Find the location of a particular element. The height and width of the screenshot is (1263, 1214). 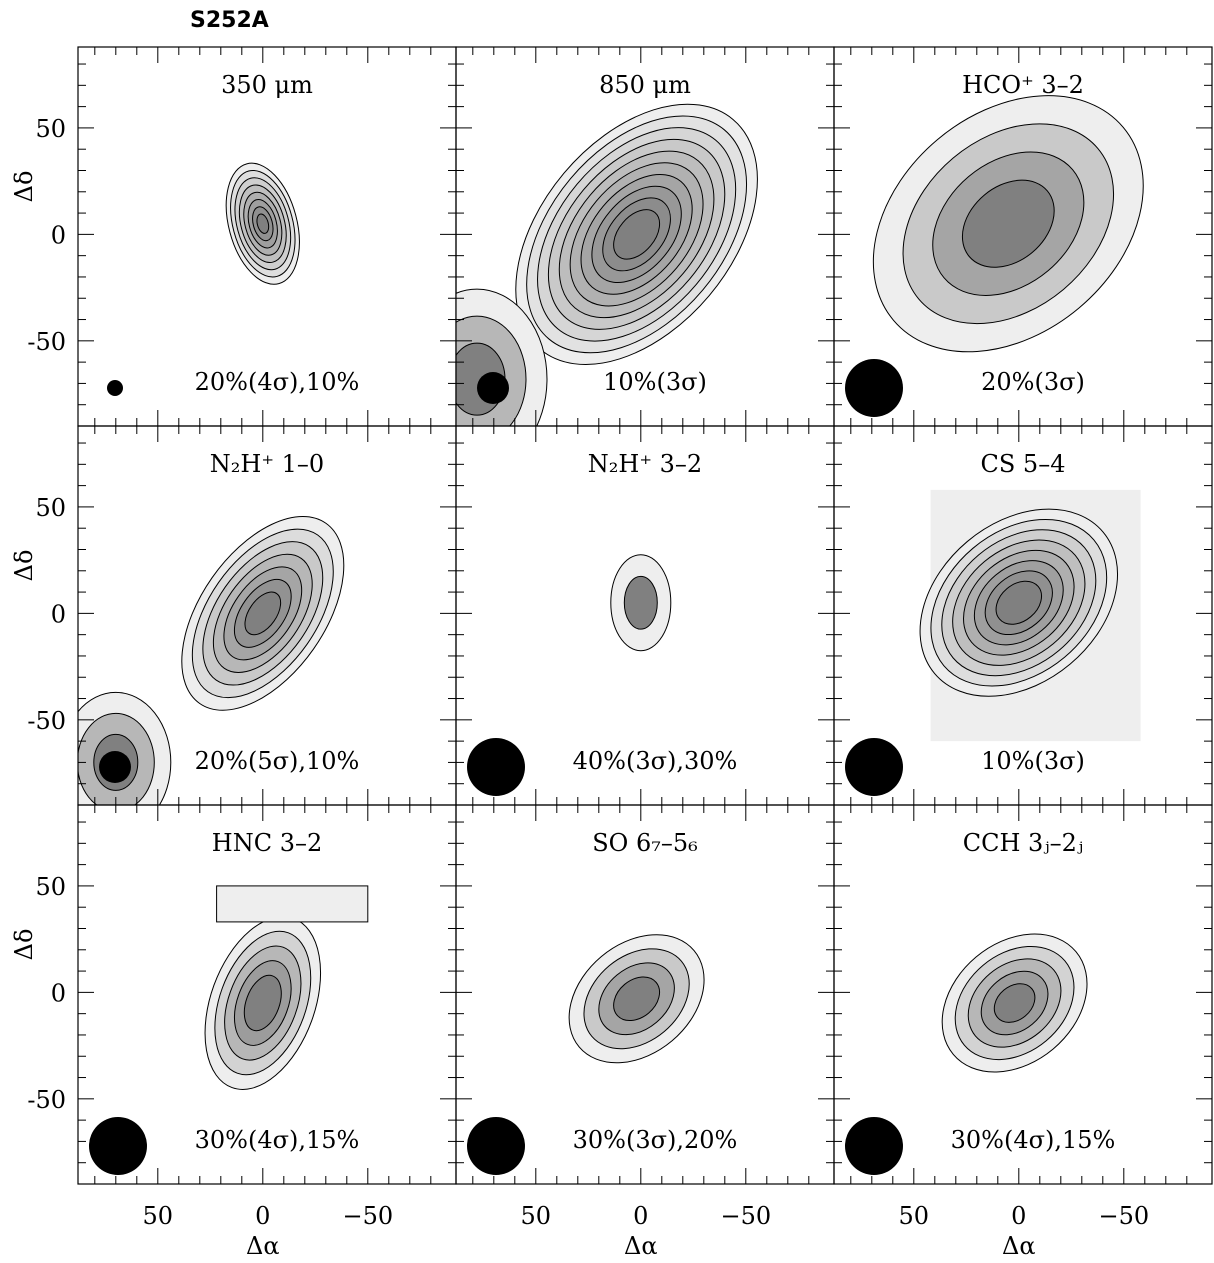

panel-350um: 350 μm 20%(4σ),10% is located at coordinates (267, 236).